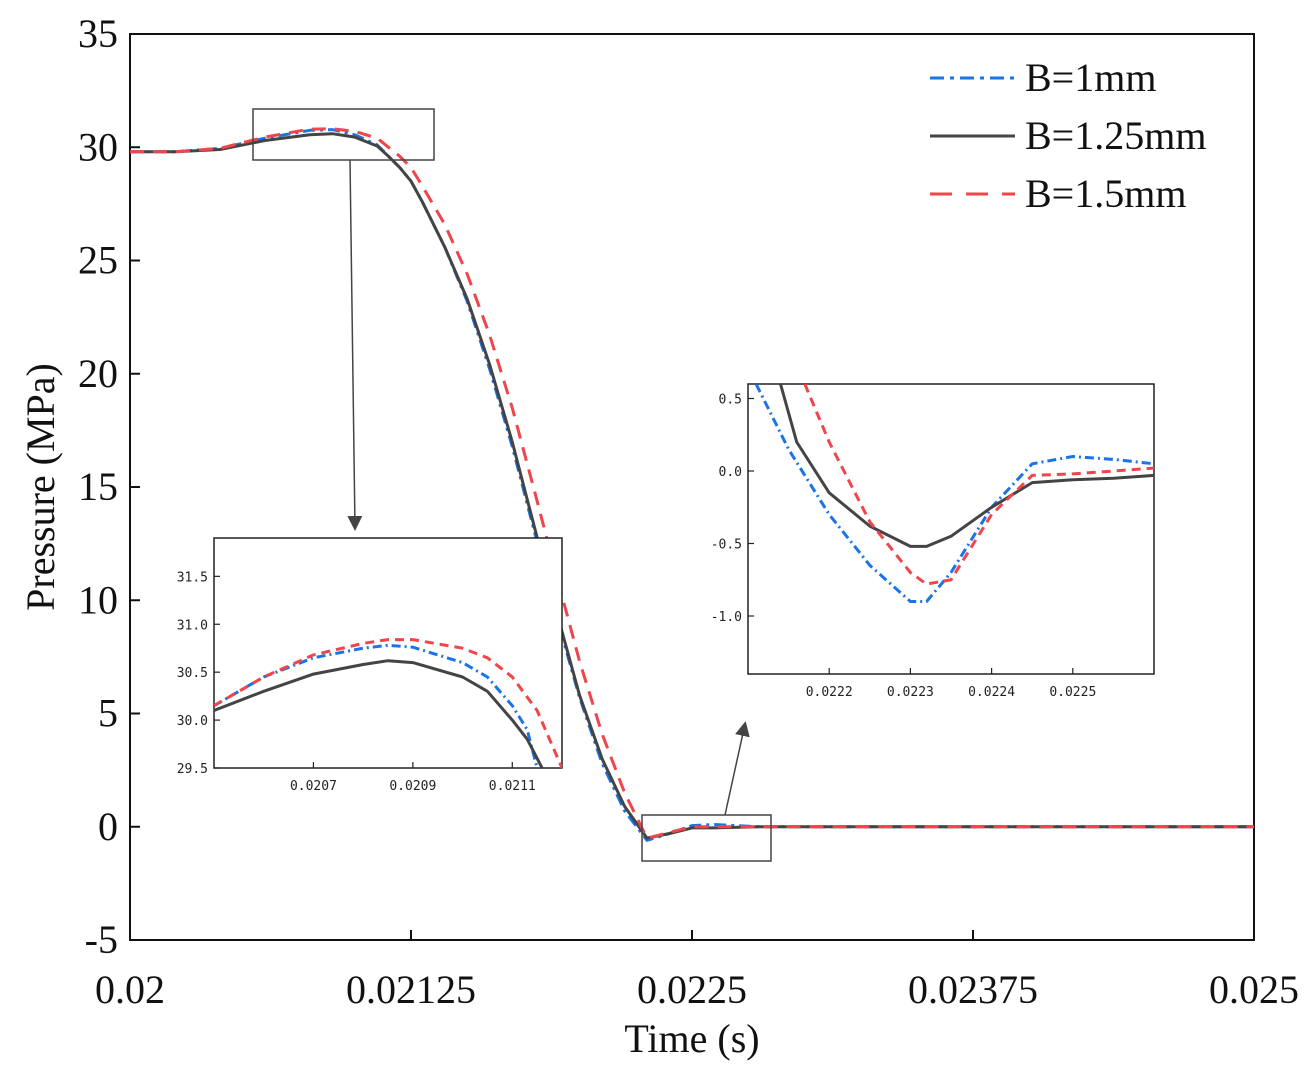 This screenshot has height=1078, width=1314. I want to click on legend-label: B=1.25mm, so click(1115, 135).